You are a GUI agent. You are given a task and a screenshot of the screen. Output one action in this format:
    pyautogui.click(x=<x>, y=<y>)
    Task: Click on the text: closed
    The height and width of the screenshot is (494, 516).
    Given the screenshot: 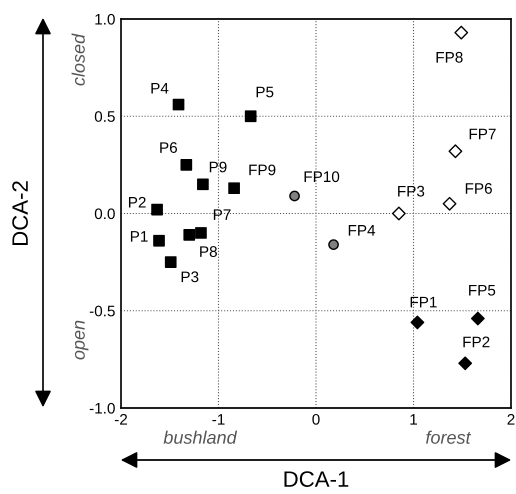 What is the action you would take?
    pyautogui.click(x=78, y=59)
    